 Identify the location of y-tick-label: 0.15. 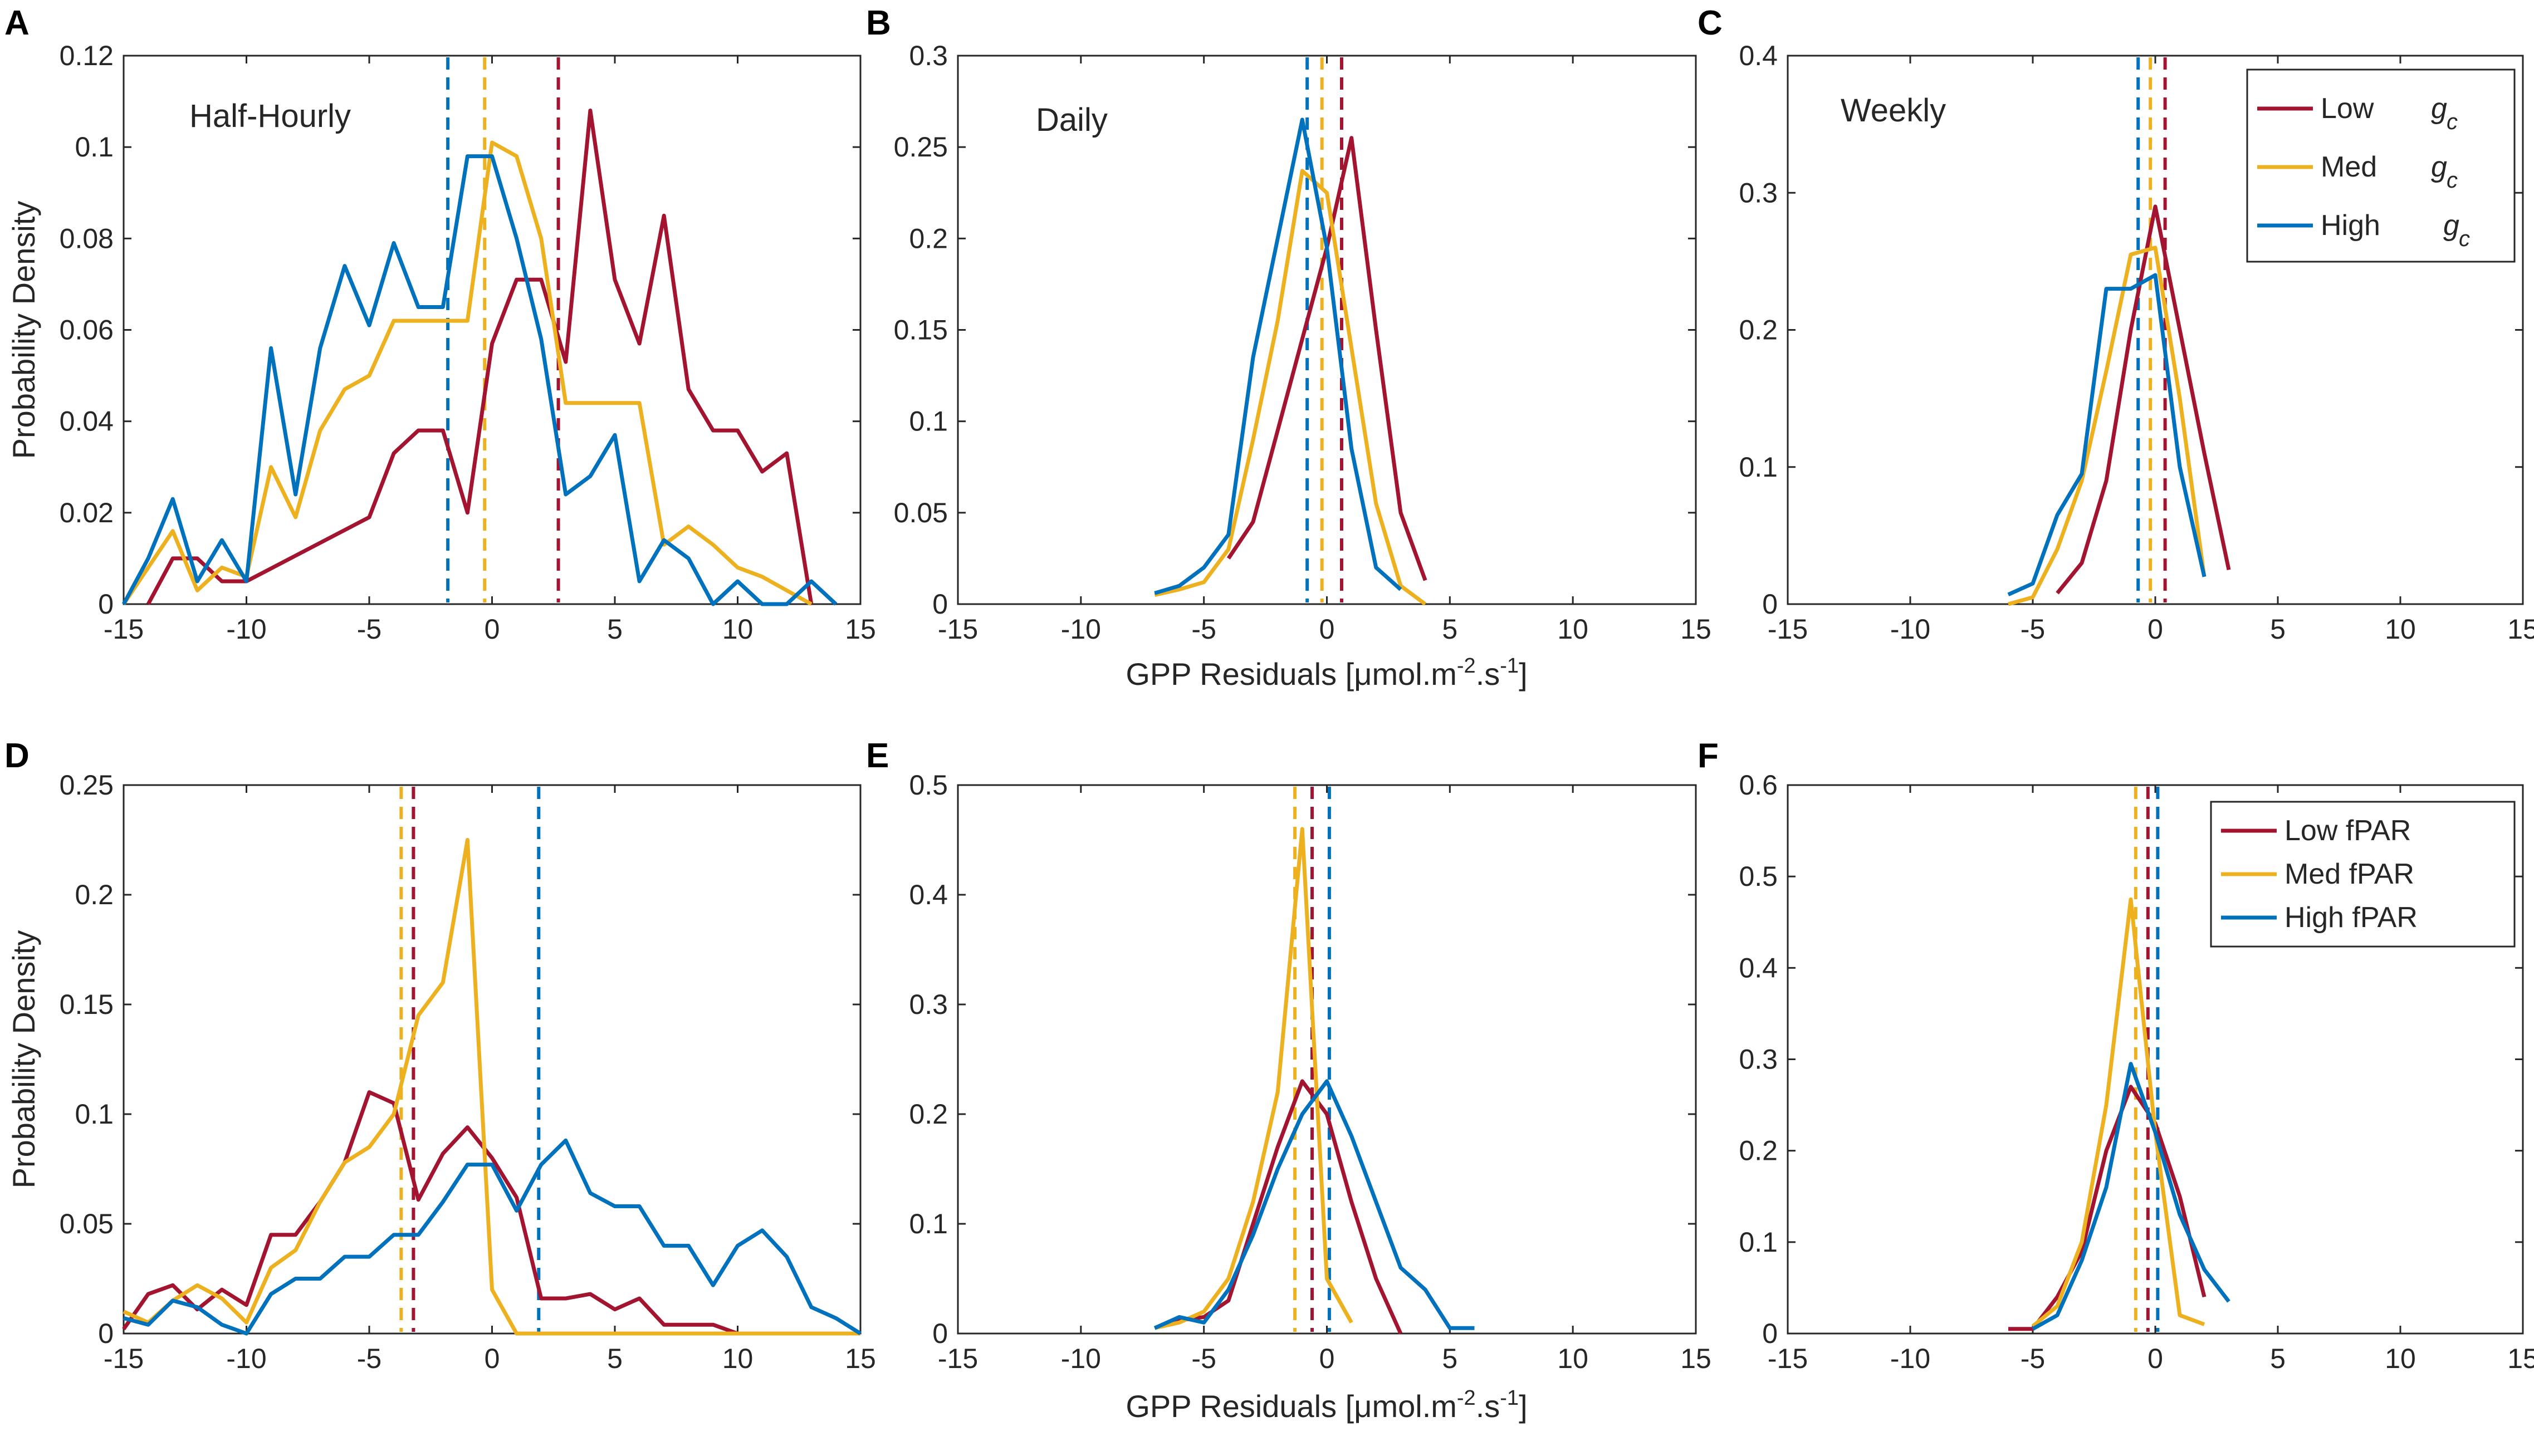
(87, 1004).